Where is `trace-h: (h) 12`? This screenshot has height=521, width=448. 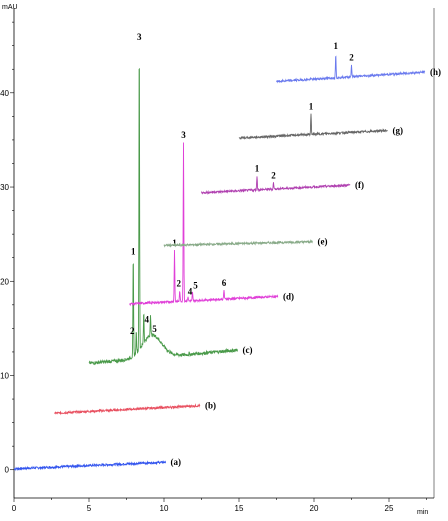
trace-h: (h) 12 is located at coordinates (358, 62).